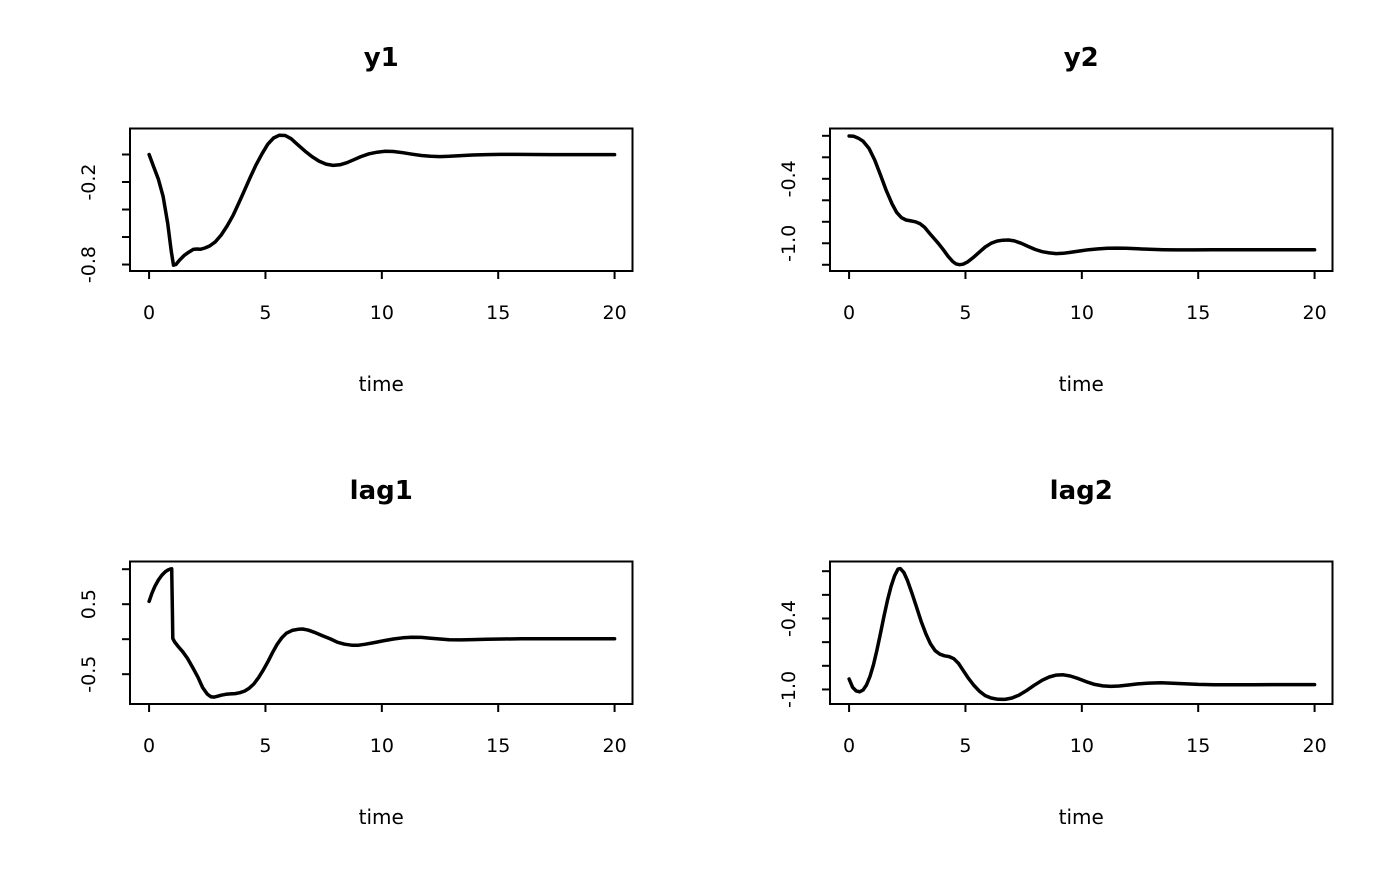 The height and width of the screenshot is (870, 1400). What do you see at coordinates (381, 491) in the screenshot?
I see `plot-title: lag1` at bounding box center [381, 491].